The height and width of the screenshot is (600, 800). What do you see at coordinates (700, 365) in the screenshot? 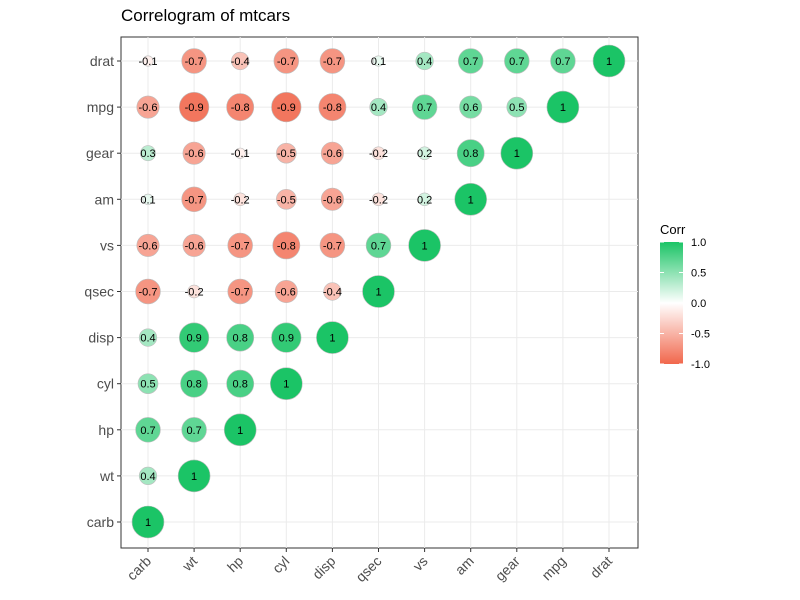
I see `legend-tick-label: -1.0` at bounding box center [700, 365].